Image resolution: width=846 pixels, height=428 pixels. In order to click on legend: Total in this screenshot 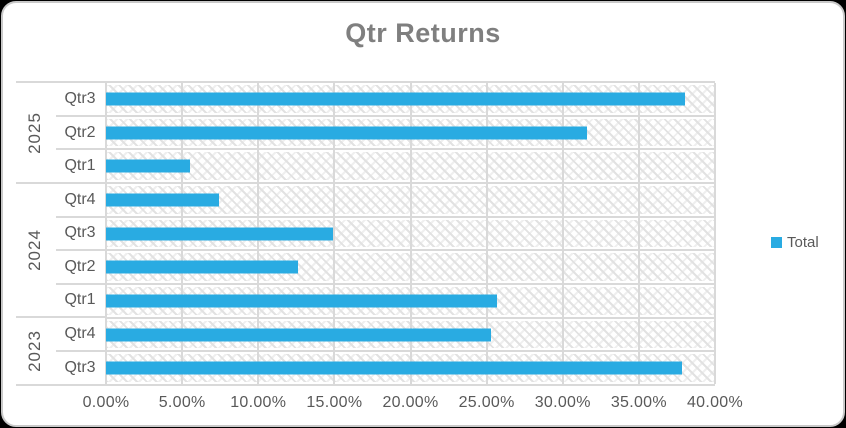, I will do `click(795, 242)`.